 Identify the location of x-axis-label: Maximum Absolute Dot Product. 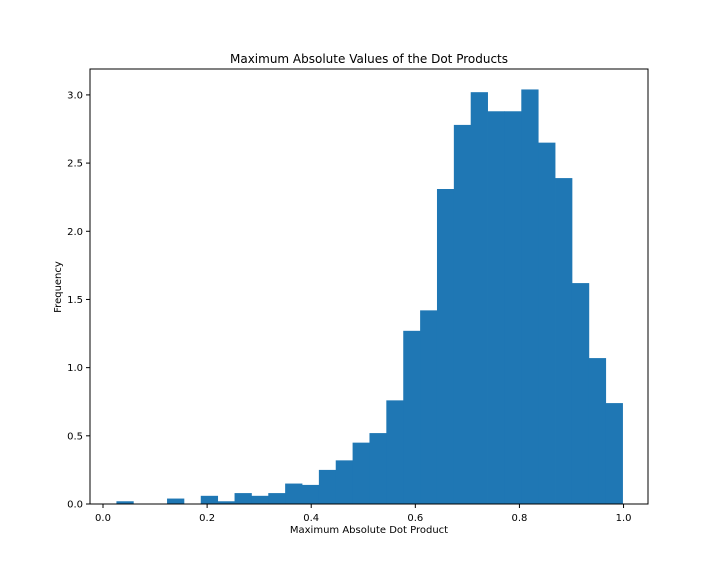
(369, 530).